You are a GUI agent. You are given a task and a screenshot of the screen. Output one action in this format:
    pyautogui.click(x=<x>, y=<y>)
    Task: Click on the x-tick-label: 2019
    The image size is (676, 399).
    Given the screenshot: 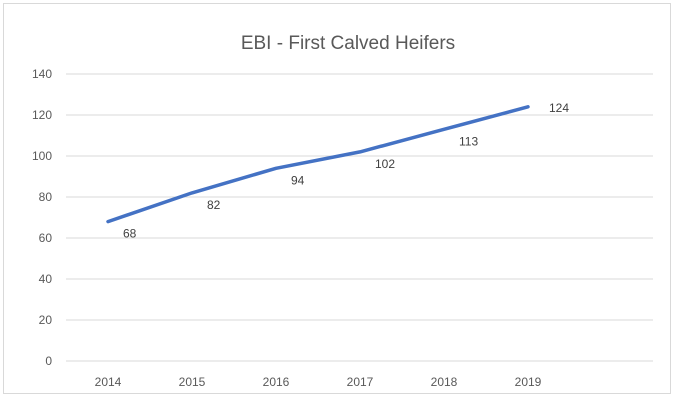 What is the action you would take?
    pyautogui.click(x=528, y=382)
    